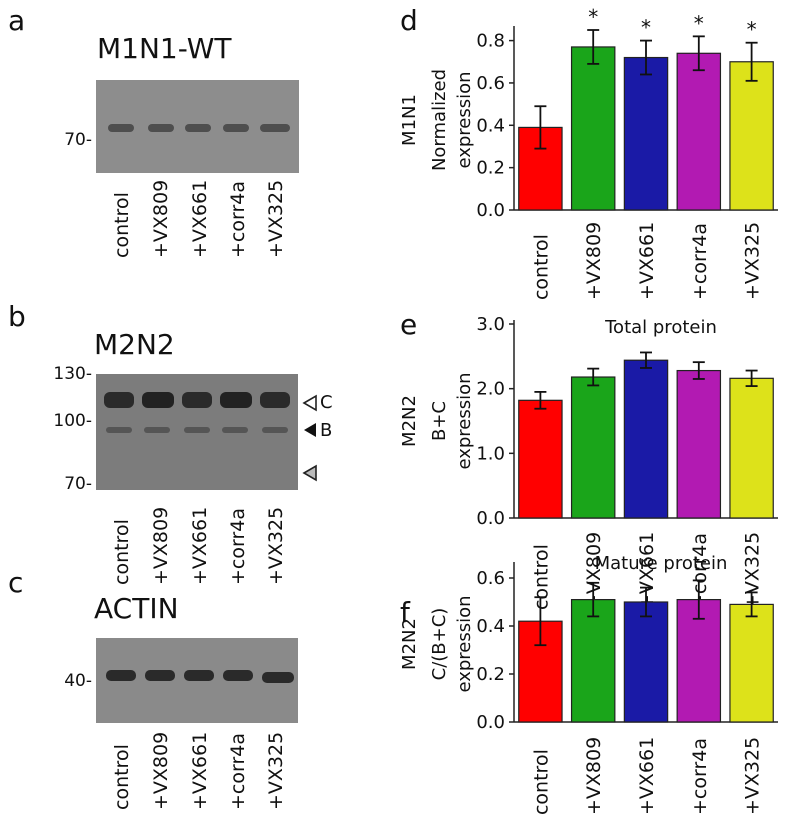  Describe the element at coordinates (490, 389) in the screenshot. I see `y-tick-label: 2.0` at that location.